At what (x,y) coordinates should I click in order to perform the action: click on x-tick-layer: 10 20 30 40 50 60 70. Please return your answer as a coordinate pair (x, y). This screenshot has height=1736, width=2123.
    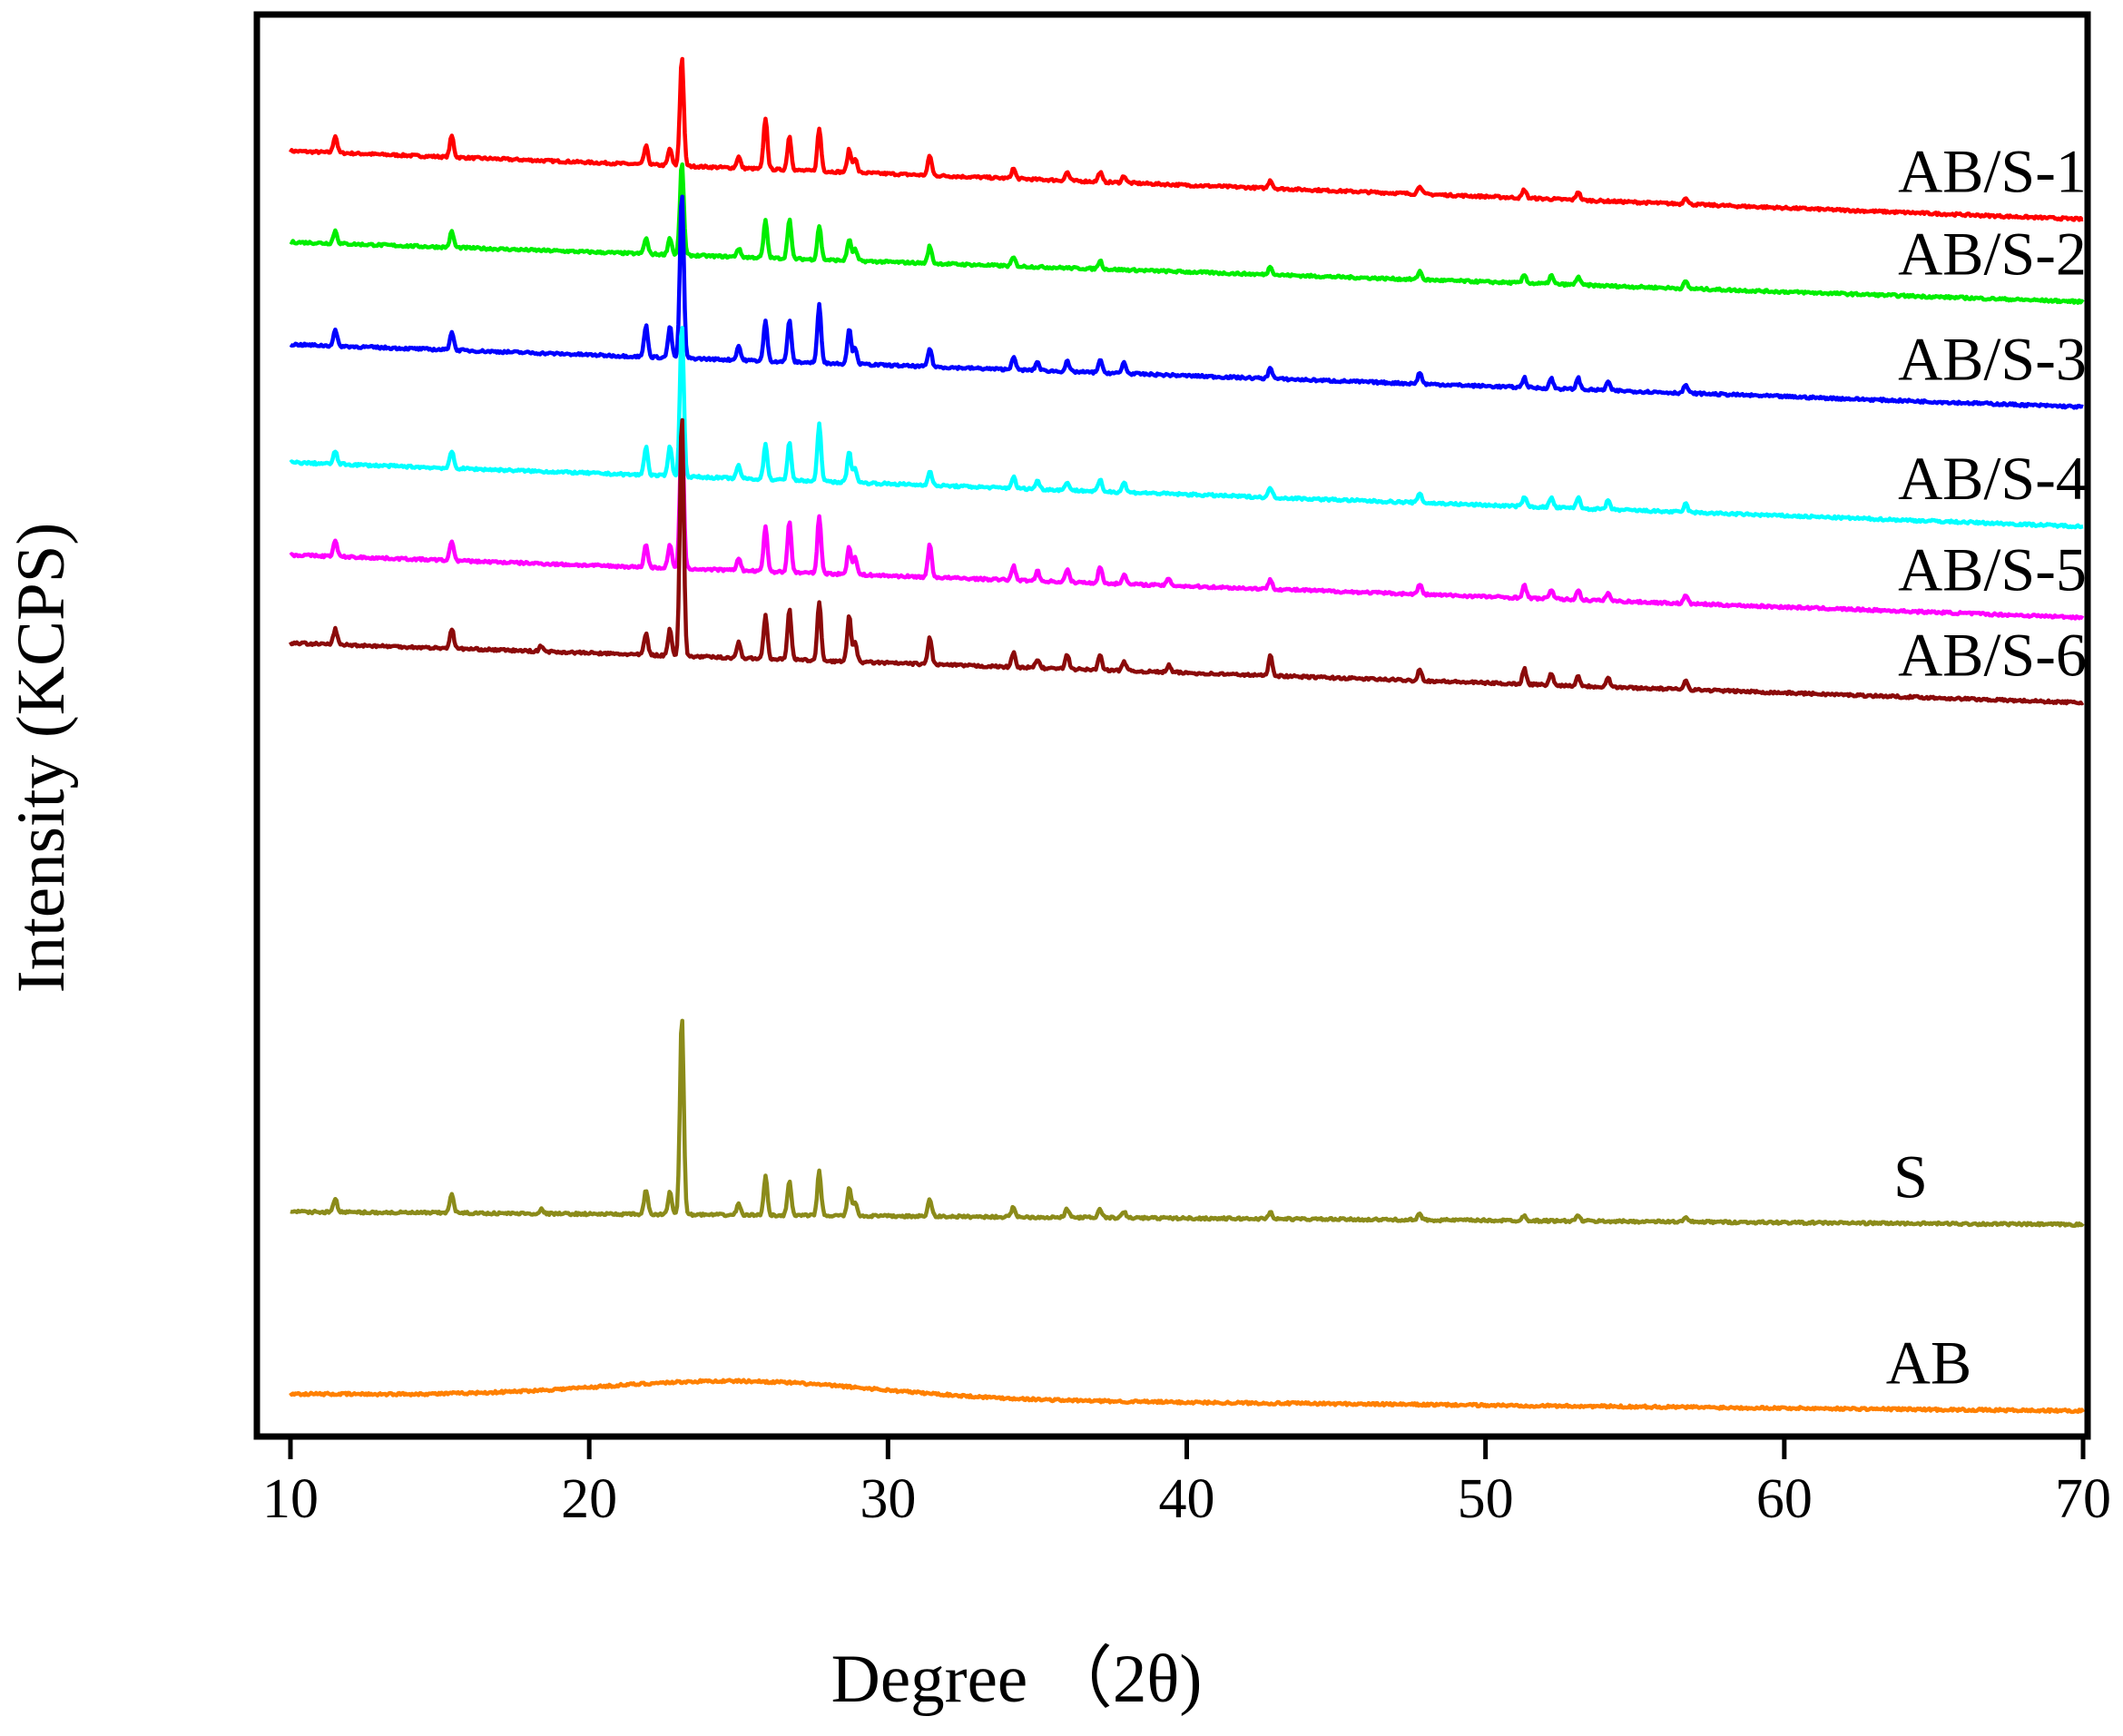
    Looking at the image, I should click on (1186, 1483).